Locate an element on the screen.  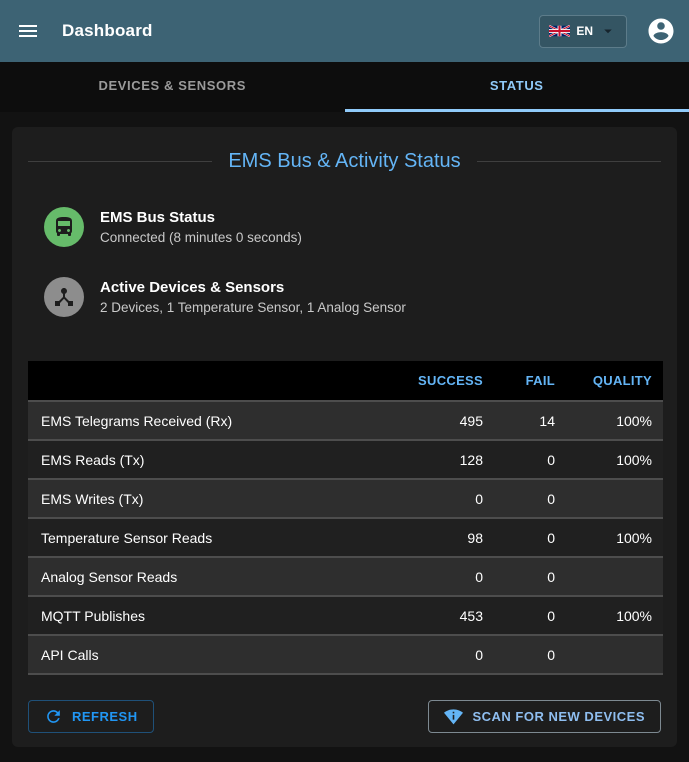
tab-bar: DEVICES & SENSORS STATUS is located at coordinates (344, 87).